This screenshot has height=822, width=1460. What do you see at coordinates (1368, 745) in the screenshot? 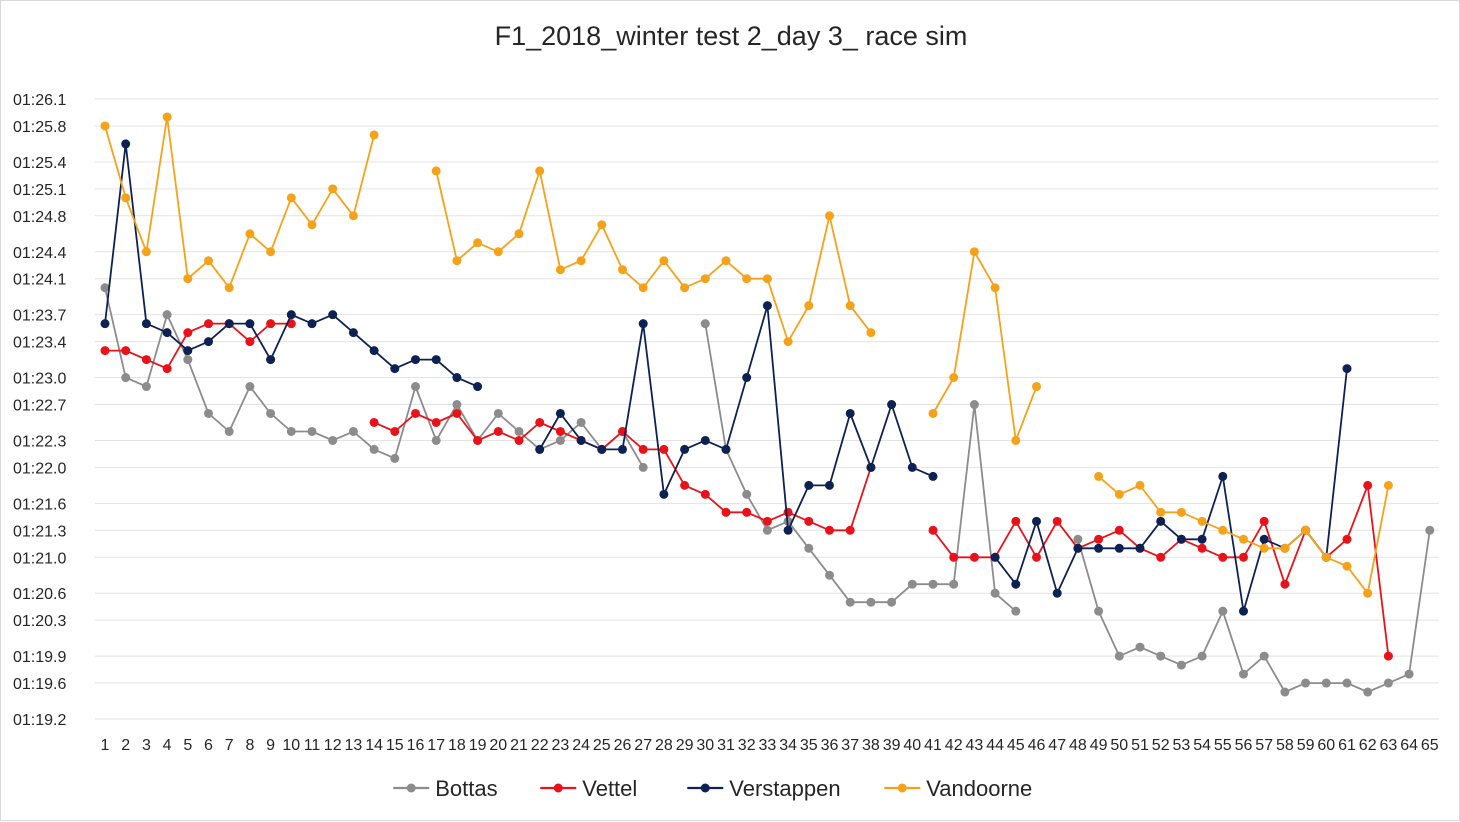
I see `x-tick-label: 62` at bounding box center [1368, 745].